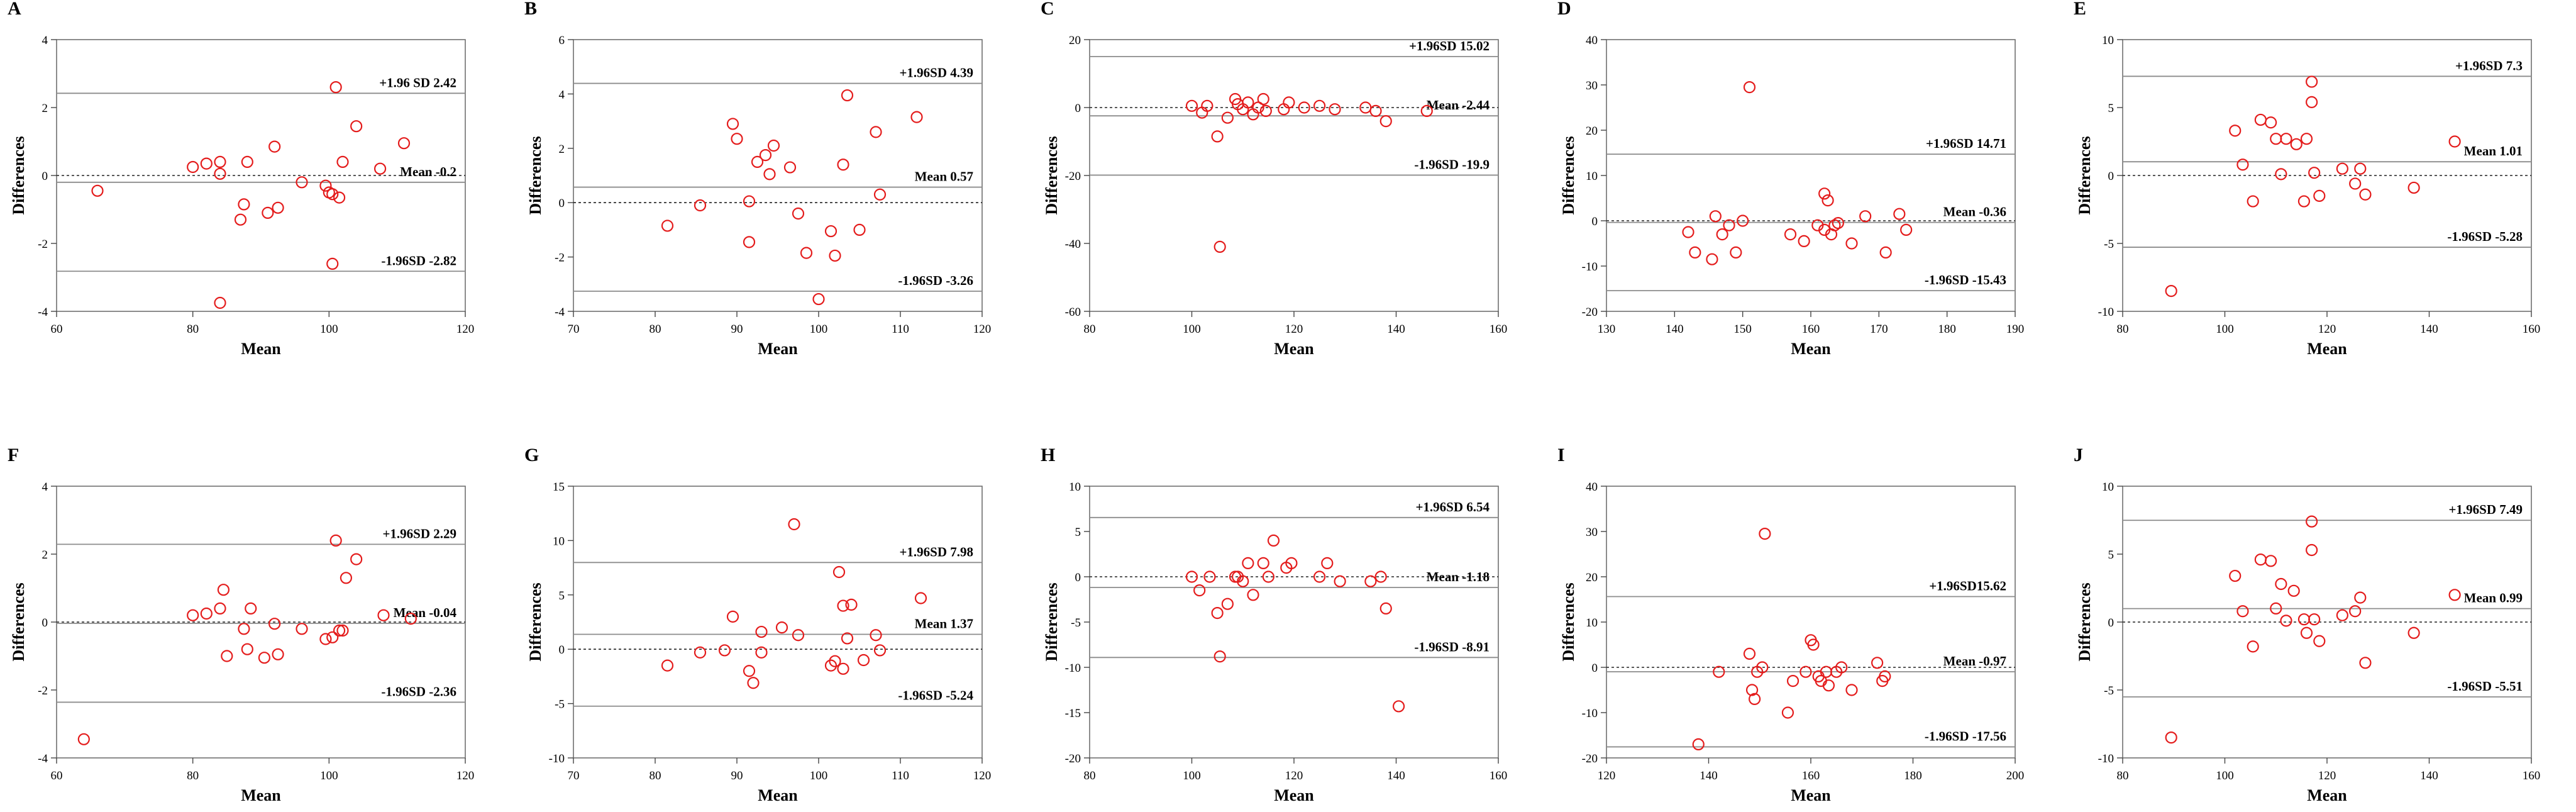  I want to click on panel-letter-i: I, so click(1561, 455).